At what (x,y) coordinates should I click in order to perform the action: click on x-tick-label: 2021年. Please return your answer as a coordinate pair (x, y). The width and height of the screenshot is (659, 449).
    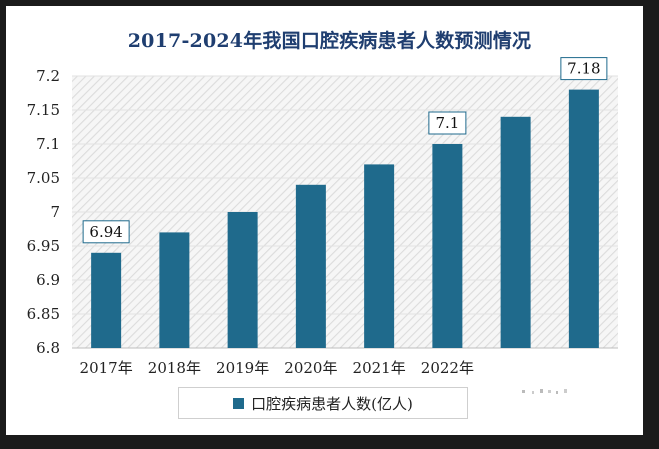
    Looking at the image, I should click on (379, 368).